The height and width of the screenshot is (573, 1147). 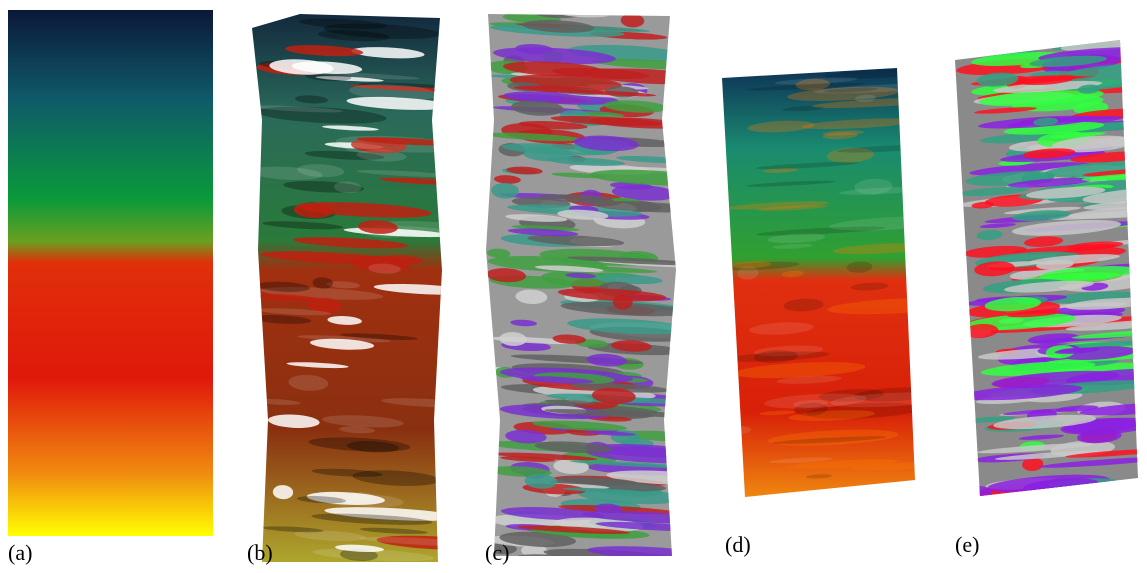 I want to click on panel-e-stripes, so click(x=1047, y=268).